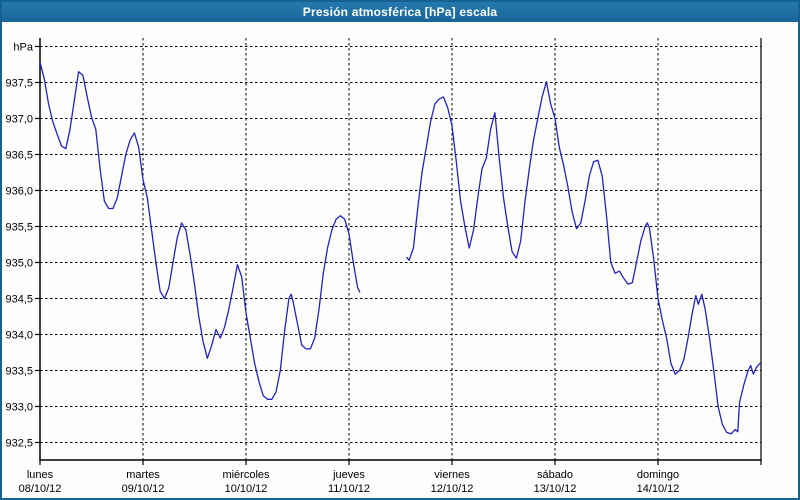 Image resolution: width=800 pixels, height=500 pixels. I want to click on x-day-name: viernes, so click(452, 475).